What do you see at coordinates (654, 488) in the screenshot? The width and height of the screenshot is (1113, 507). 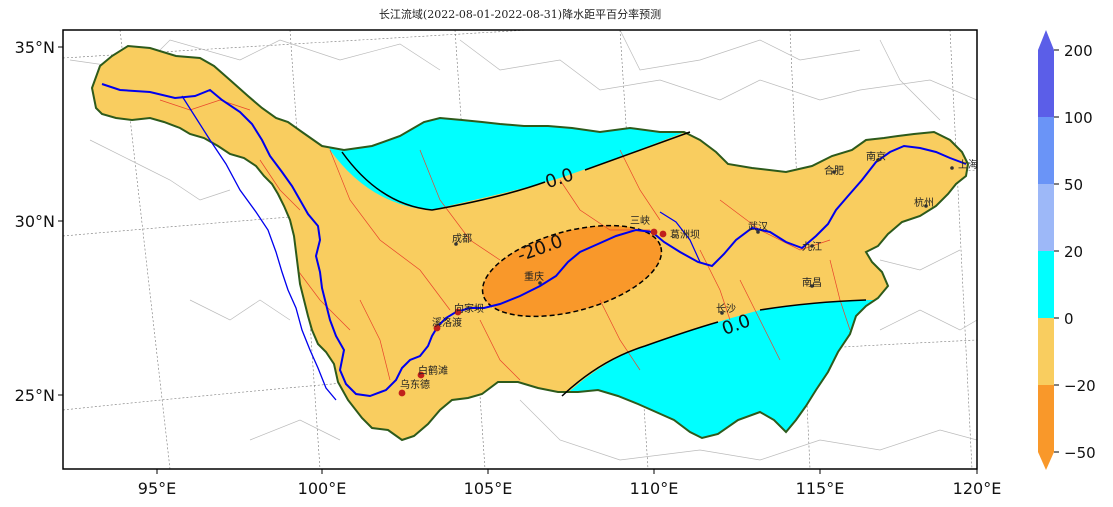 I see `x-tick-110: 110°E` at bounding box center [654, 488].